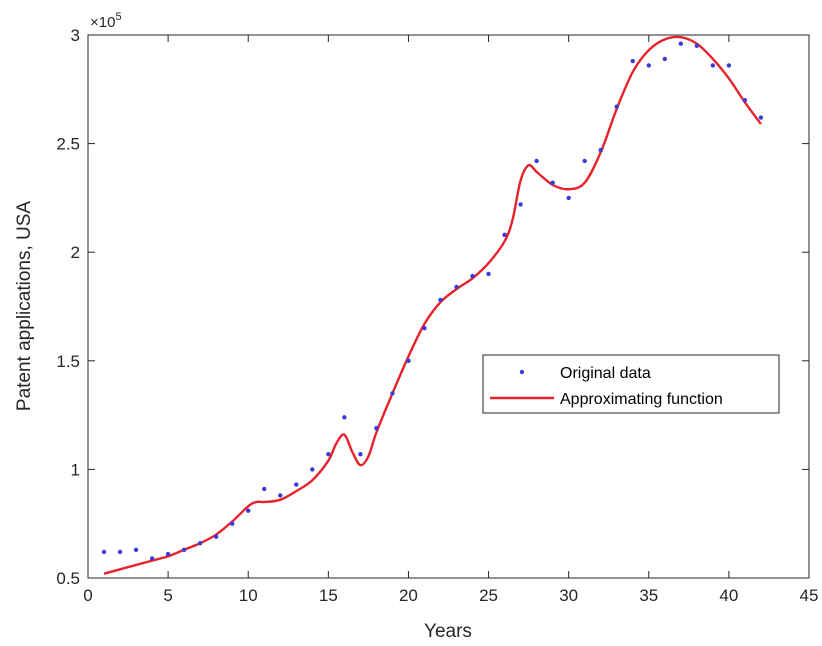 The width and height of the screenshot is (822, 646). What do you see at coordinates (522, 372) in the screenshot?
I see `legend-marker-original-data` at bounding box center [522, 372].